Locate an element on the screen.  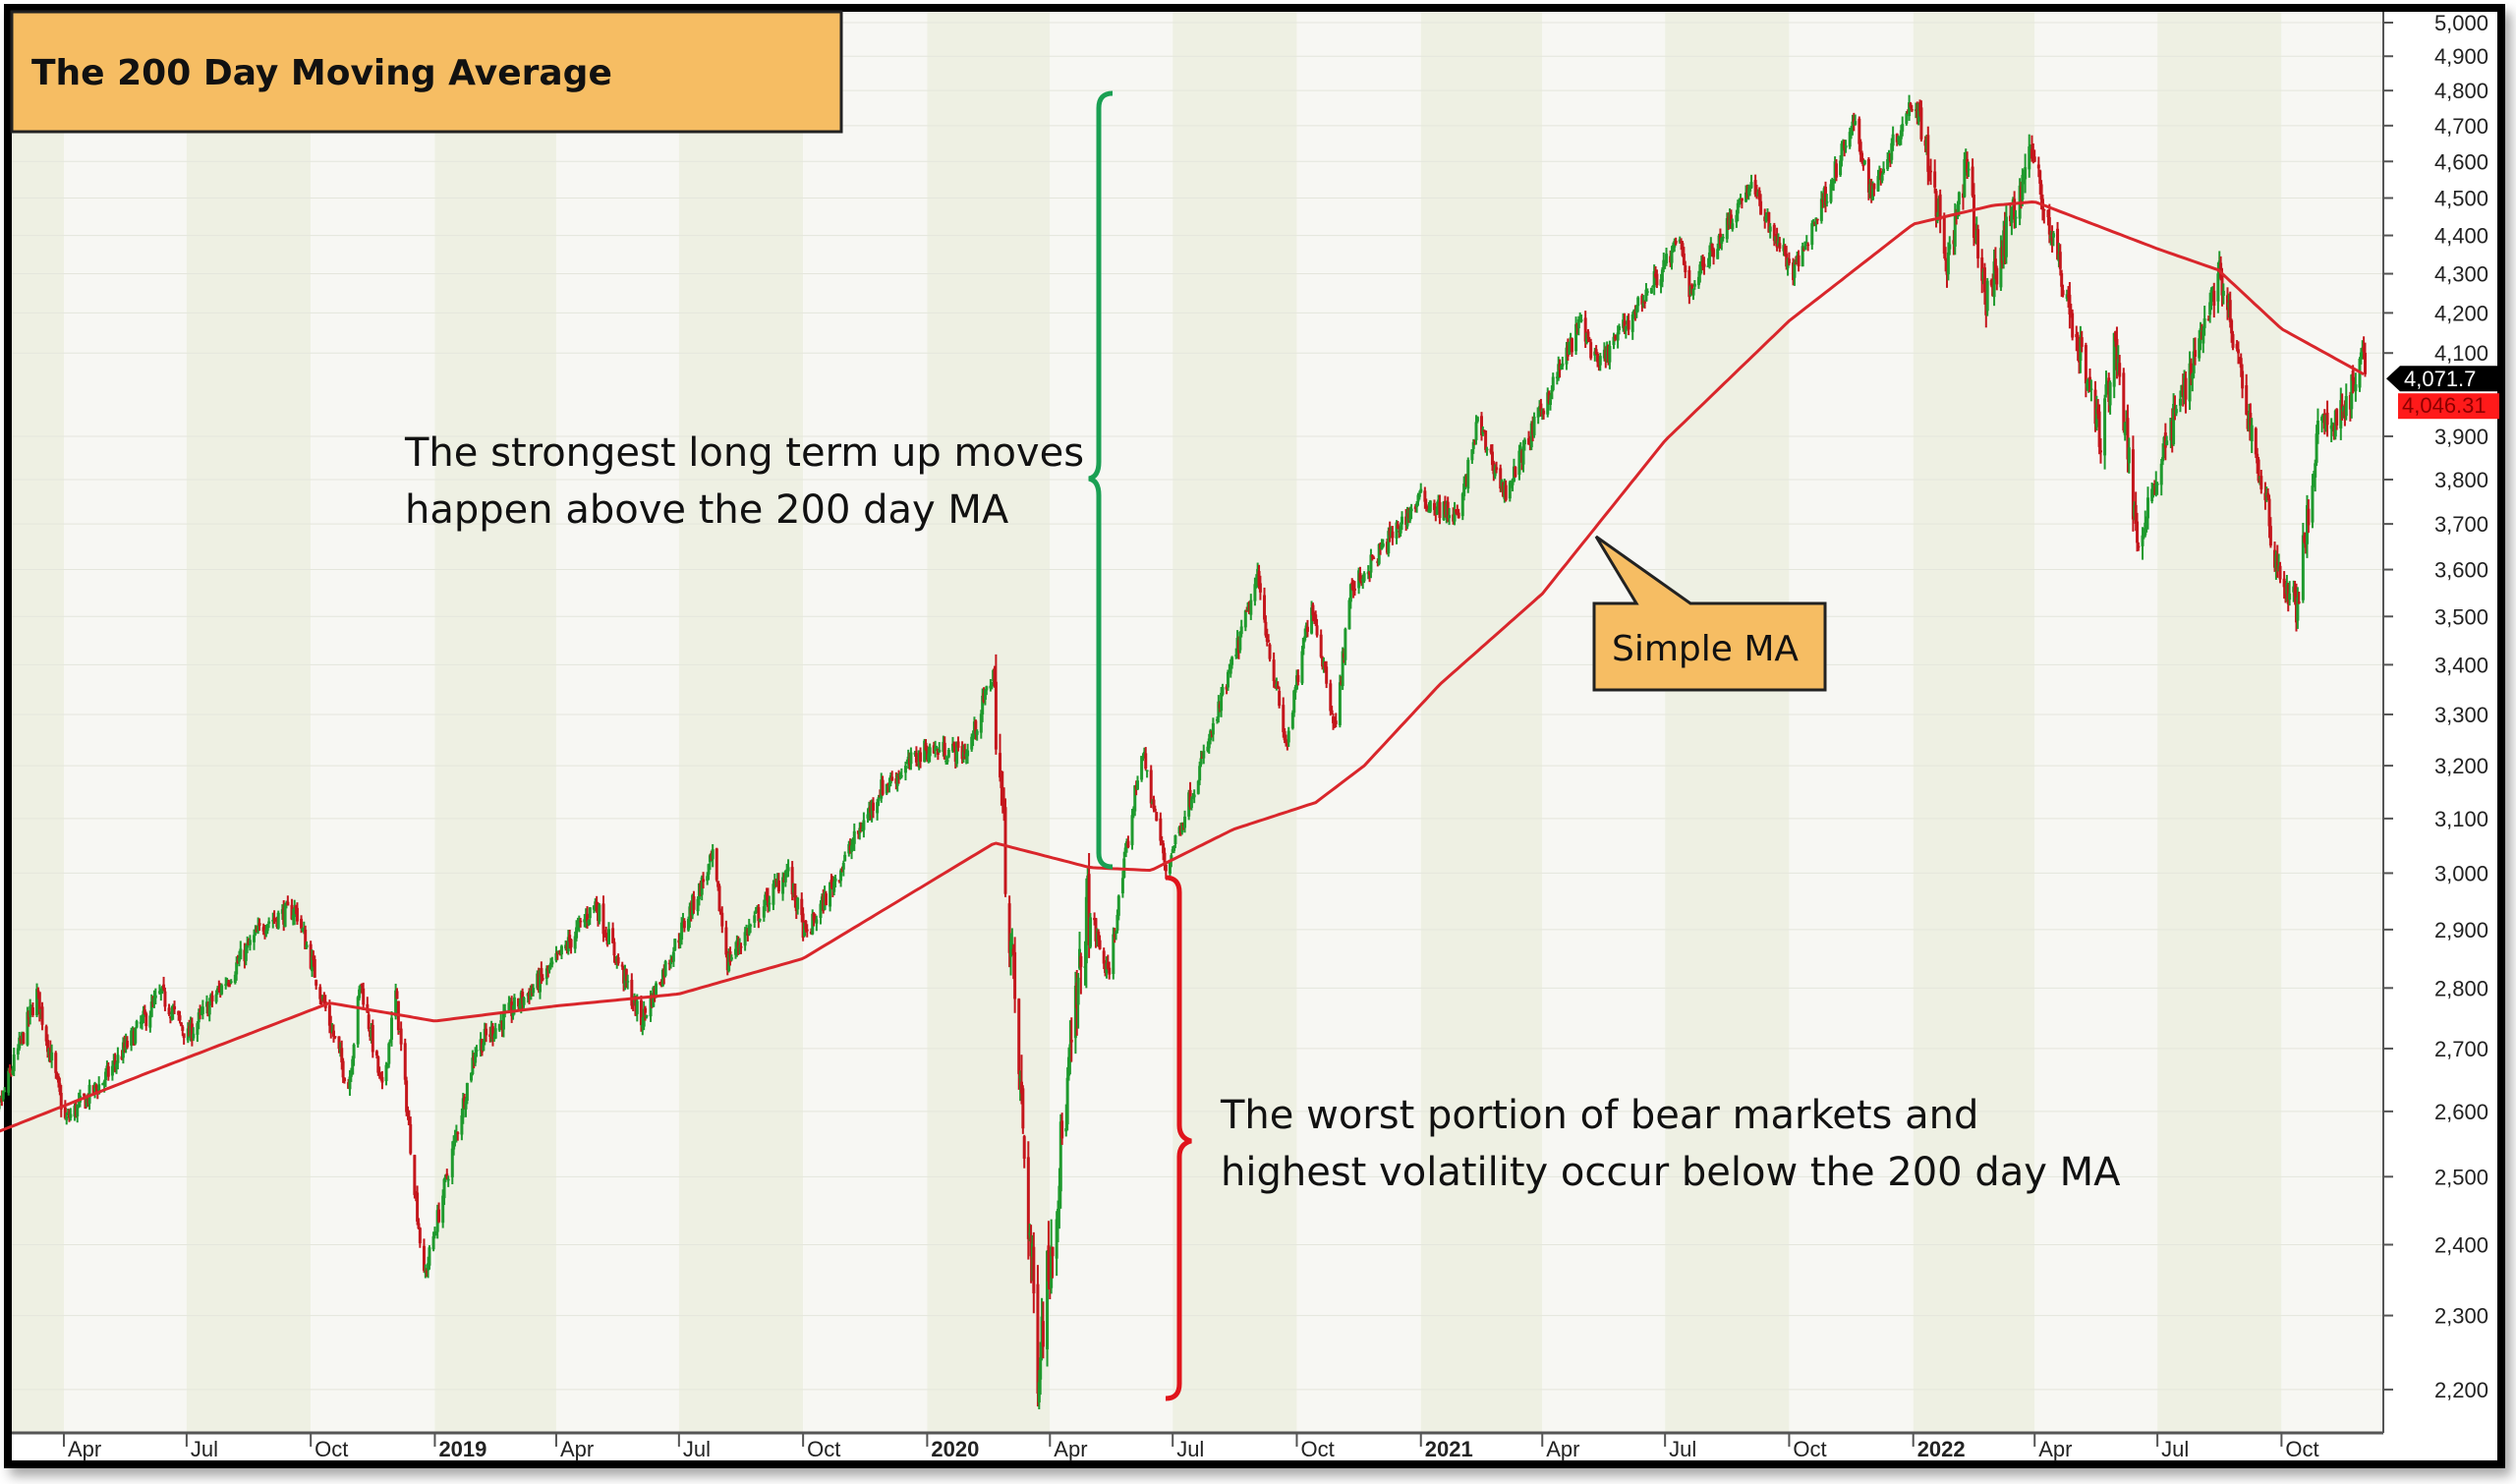
y-tick-label: 2,500 is located at coordinates (2461, 1177).